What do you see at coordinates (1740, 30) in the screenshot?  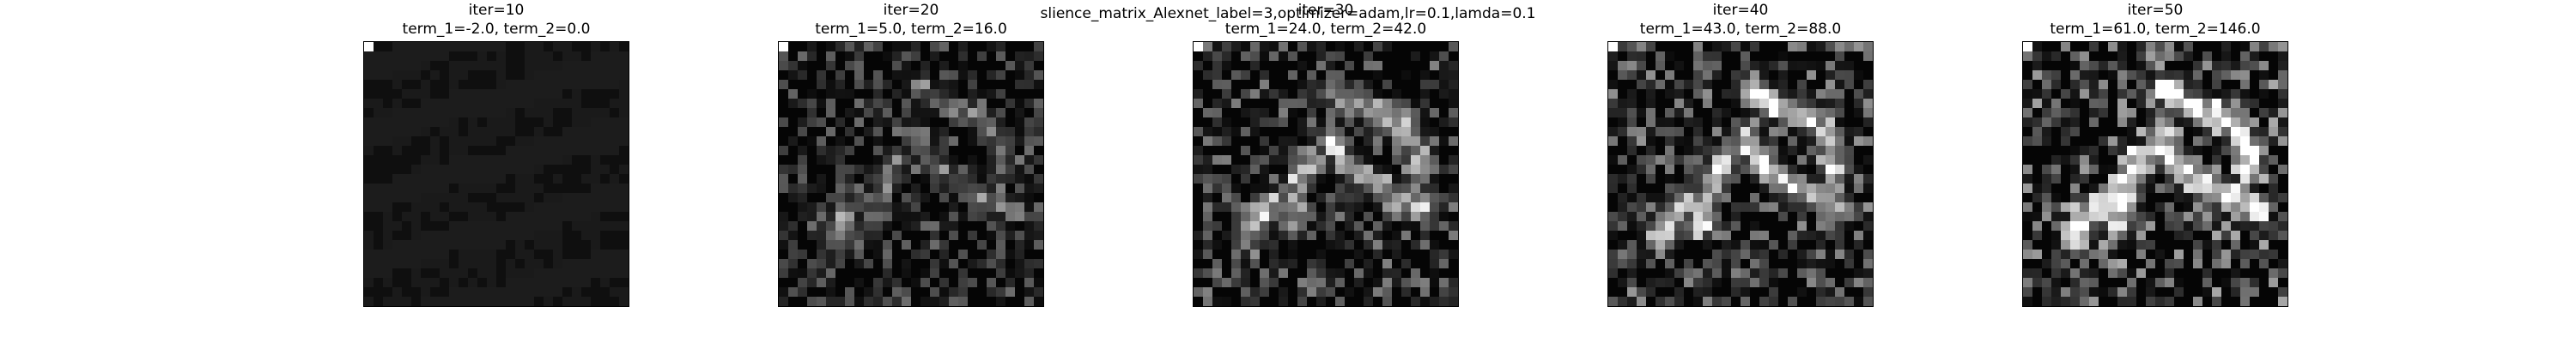 I see `panel-terms-title: term_1=43.0, term_2=88.0` at bounding box center [1740, 30].